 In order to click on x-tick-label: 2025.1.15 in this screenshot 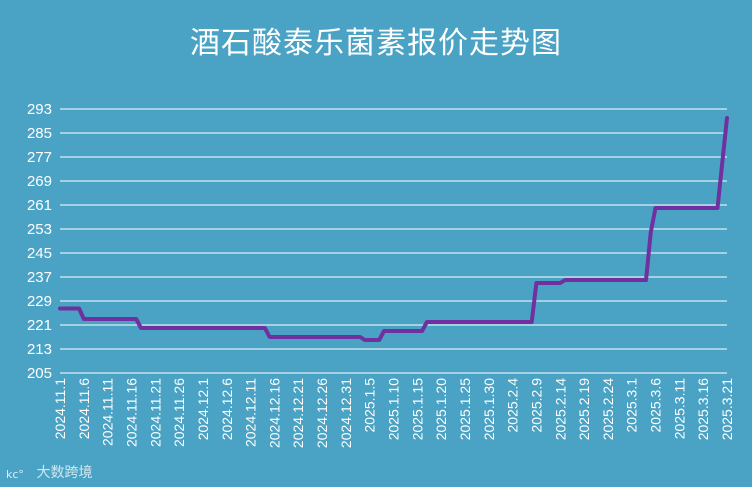, I will do `click(417, 409)`.